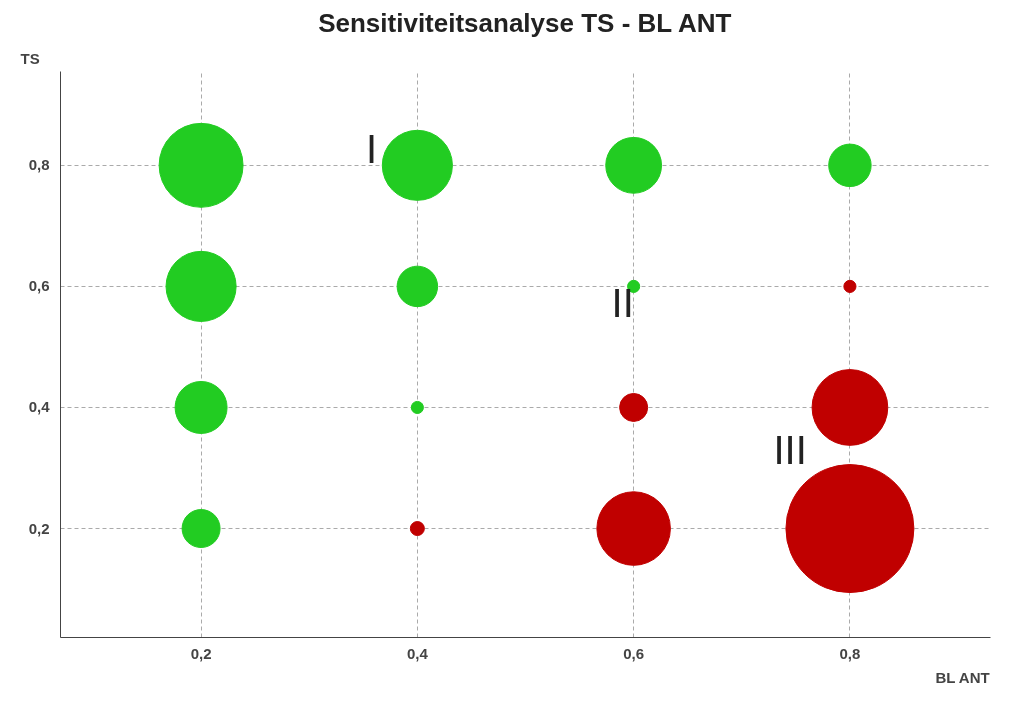 This screenshot has width=1022, height=704. What do you see at coordinates (525, 22) in the screenshot?
I see `chart-title: Sensitiviteitsanalyse TS - BL ANT` at bounding box center [525, 22].